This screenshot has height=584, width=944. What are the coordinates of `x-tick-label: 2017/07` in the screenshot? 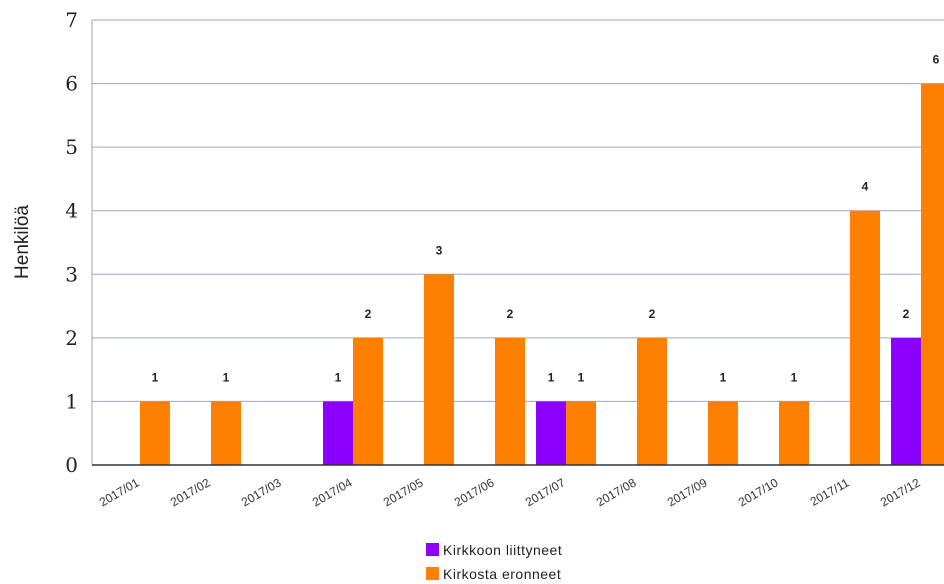 It's located at (545, 492).